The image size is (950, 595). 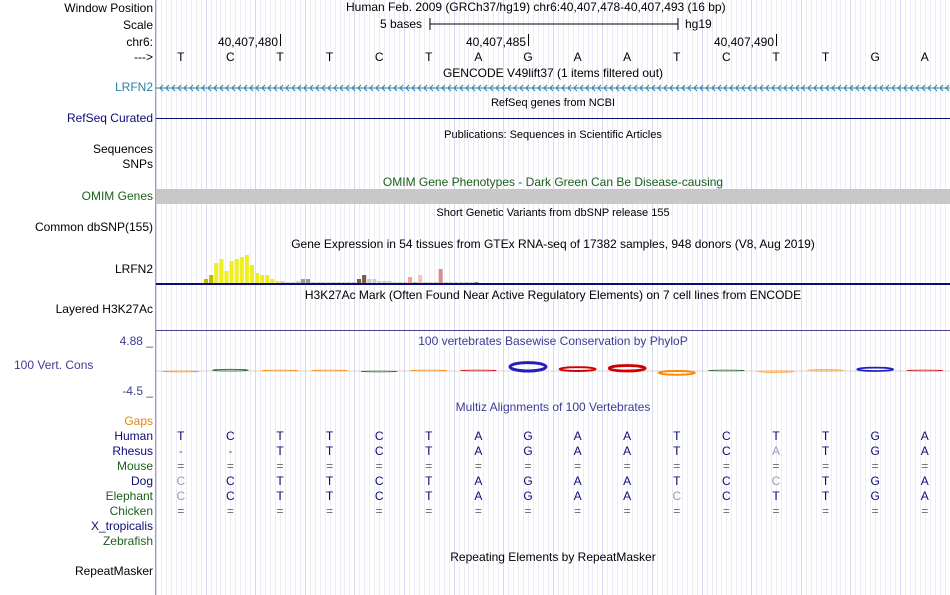 What do you see at coordinates (137, 164) in the screenshot?
I see `publications-snps-label: SNPs` at bounding box center [137, 164].